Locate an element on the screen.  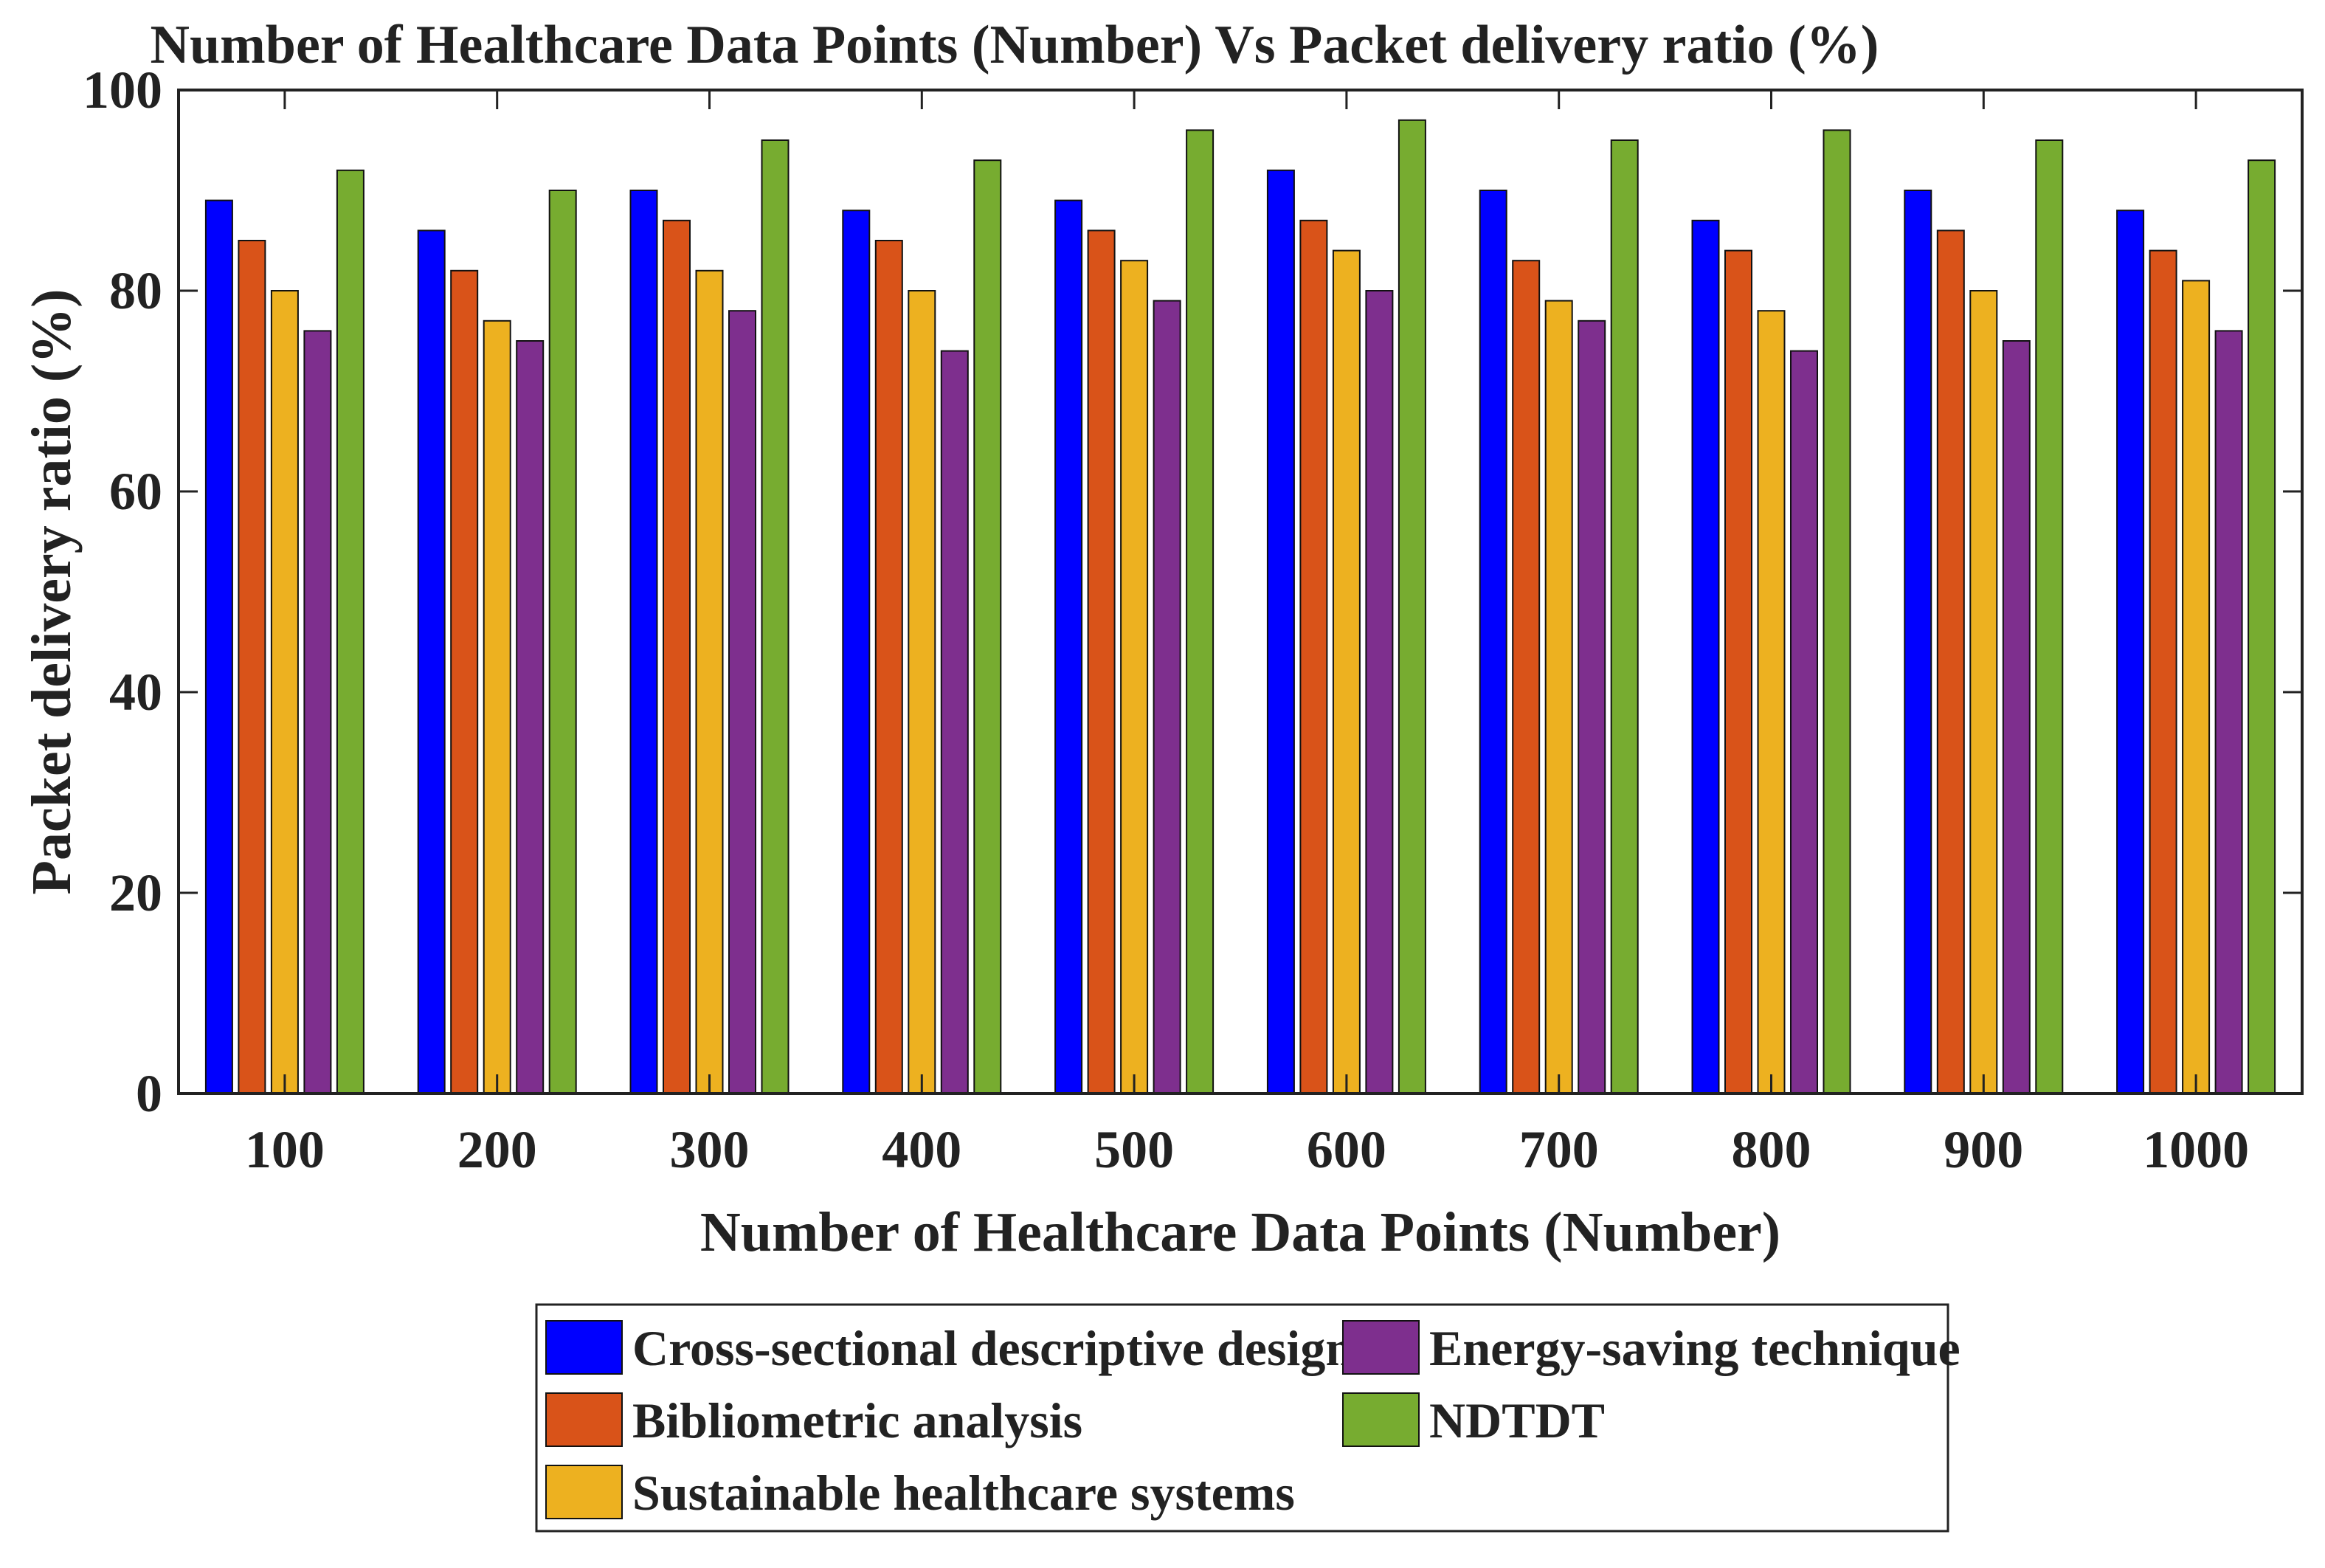
x-tick-label: 100 is located at coordinates (285, 1149).